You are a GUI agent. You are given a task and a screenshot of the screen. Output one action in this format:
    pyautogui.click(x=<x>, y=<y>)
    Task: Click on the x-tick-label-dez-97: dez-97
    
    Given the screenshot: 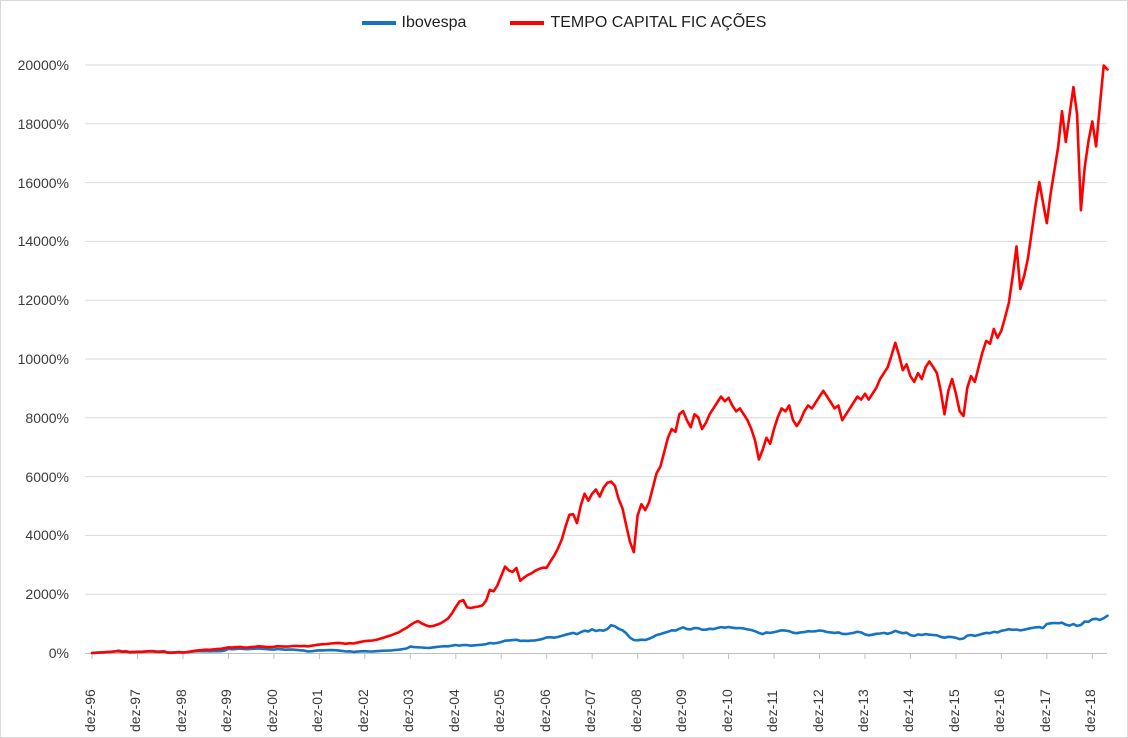 What is the action you would take?
    pyautogui.click(x=135, y=710)
    